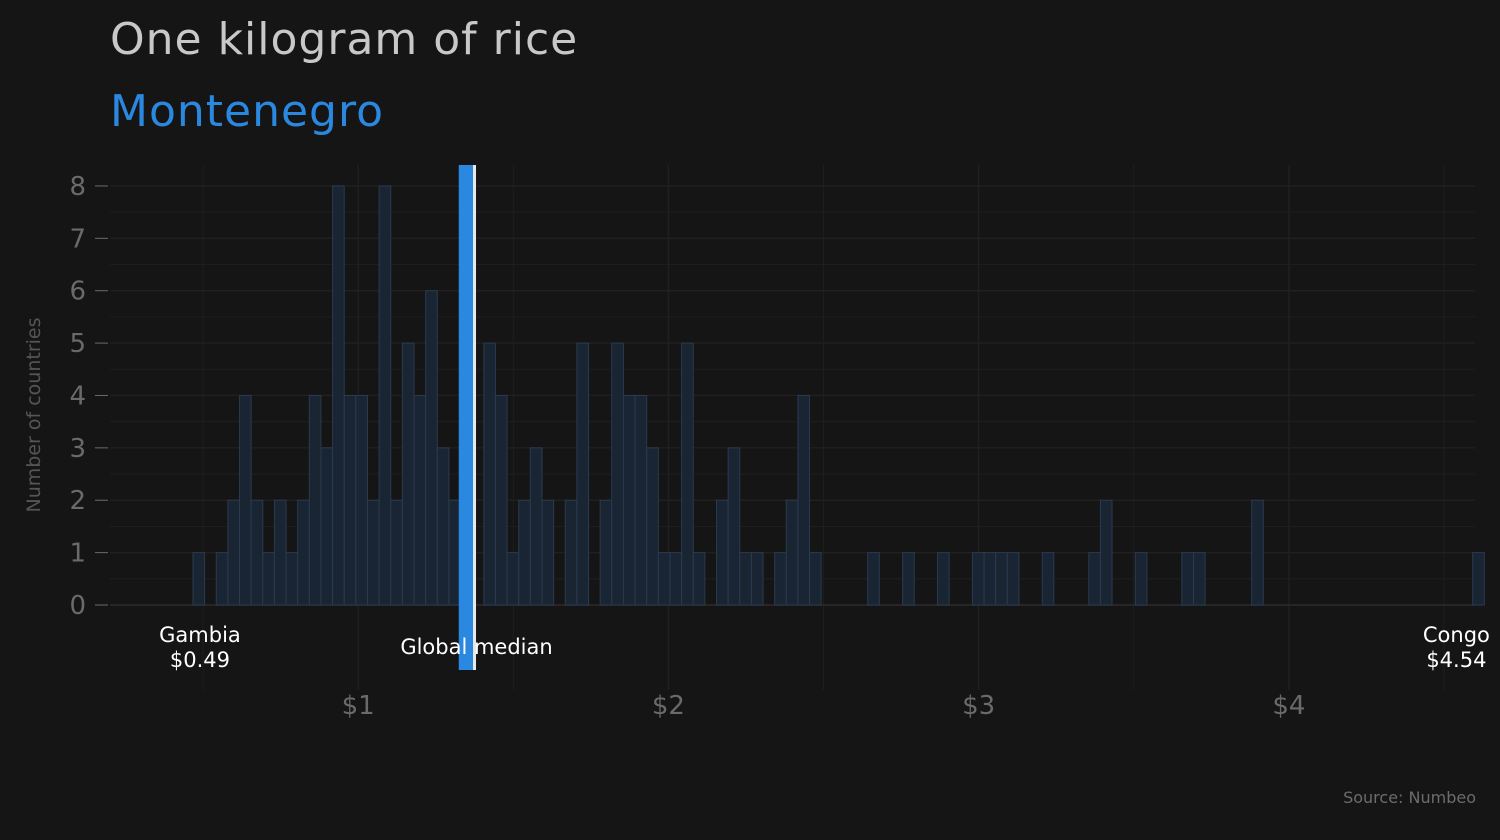 The image size is (1500, 840). Describe the element at coordinates (77, 239) in the screenshot. I see `y-tick-label: 7` at that location.